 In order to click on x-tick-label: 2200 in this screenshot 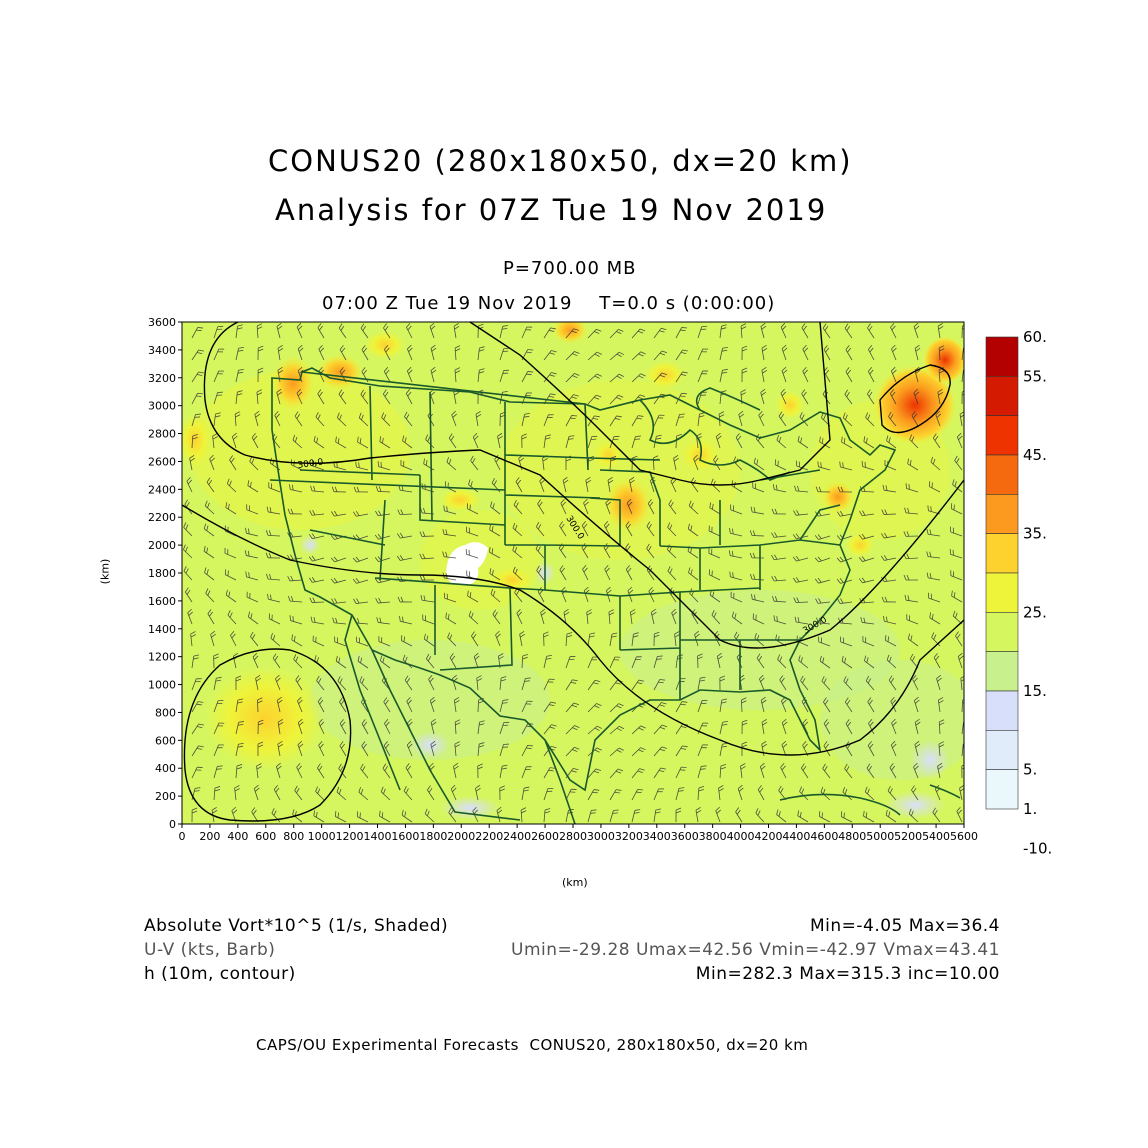, I will do `click(489, 836)`.